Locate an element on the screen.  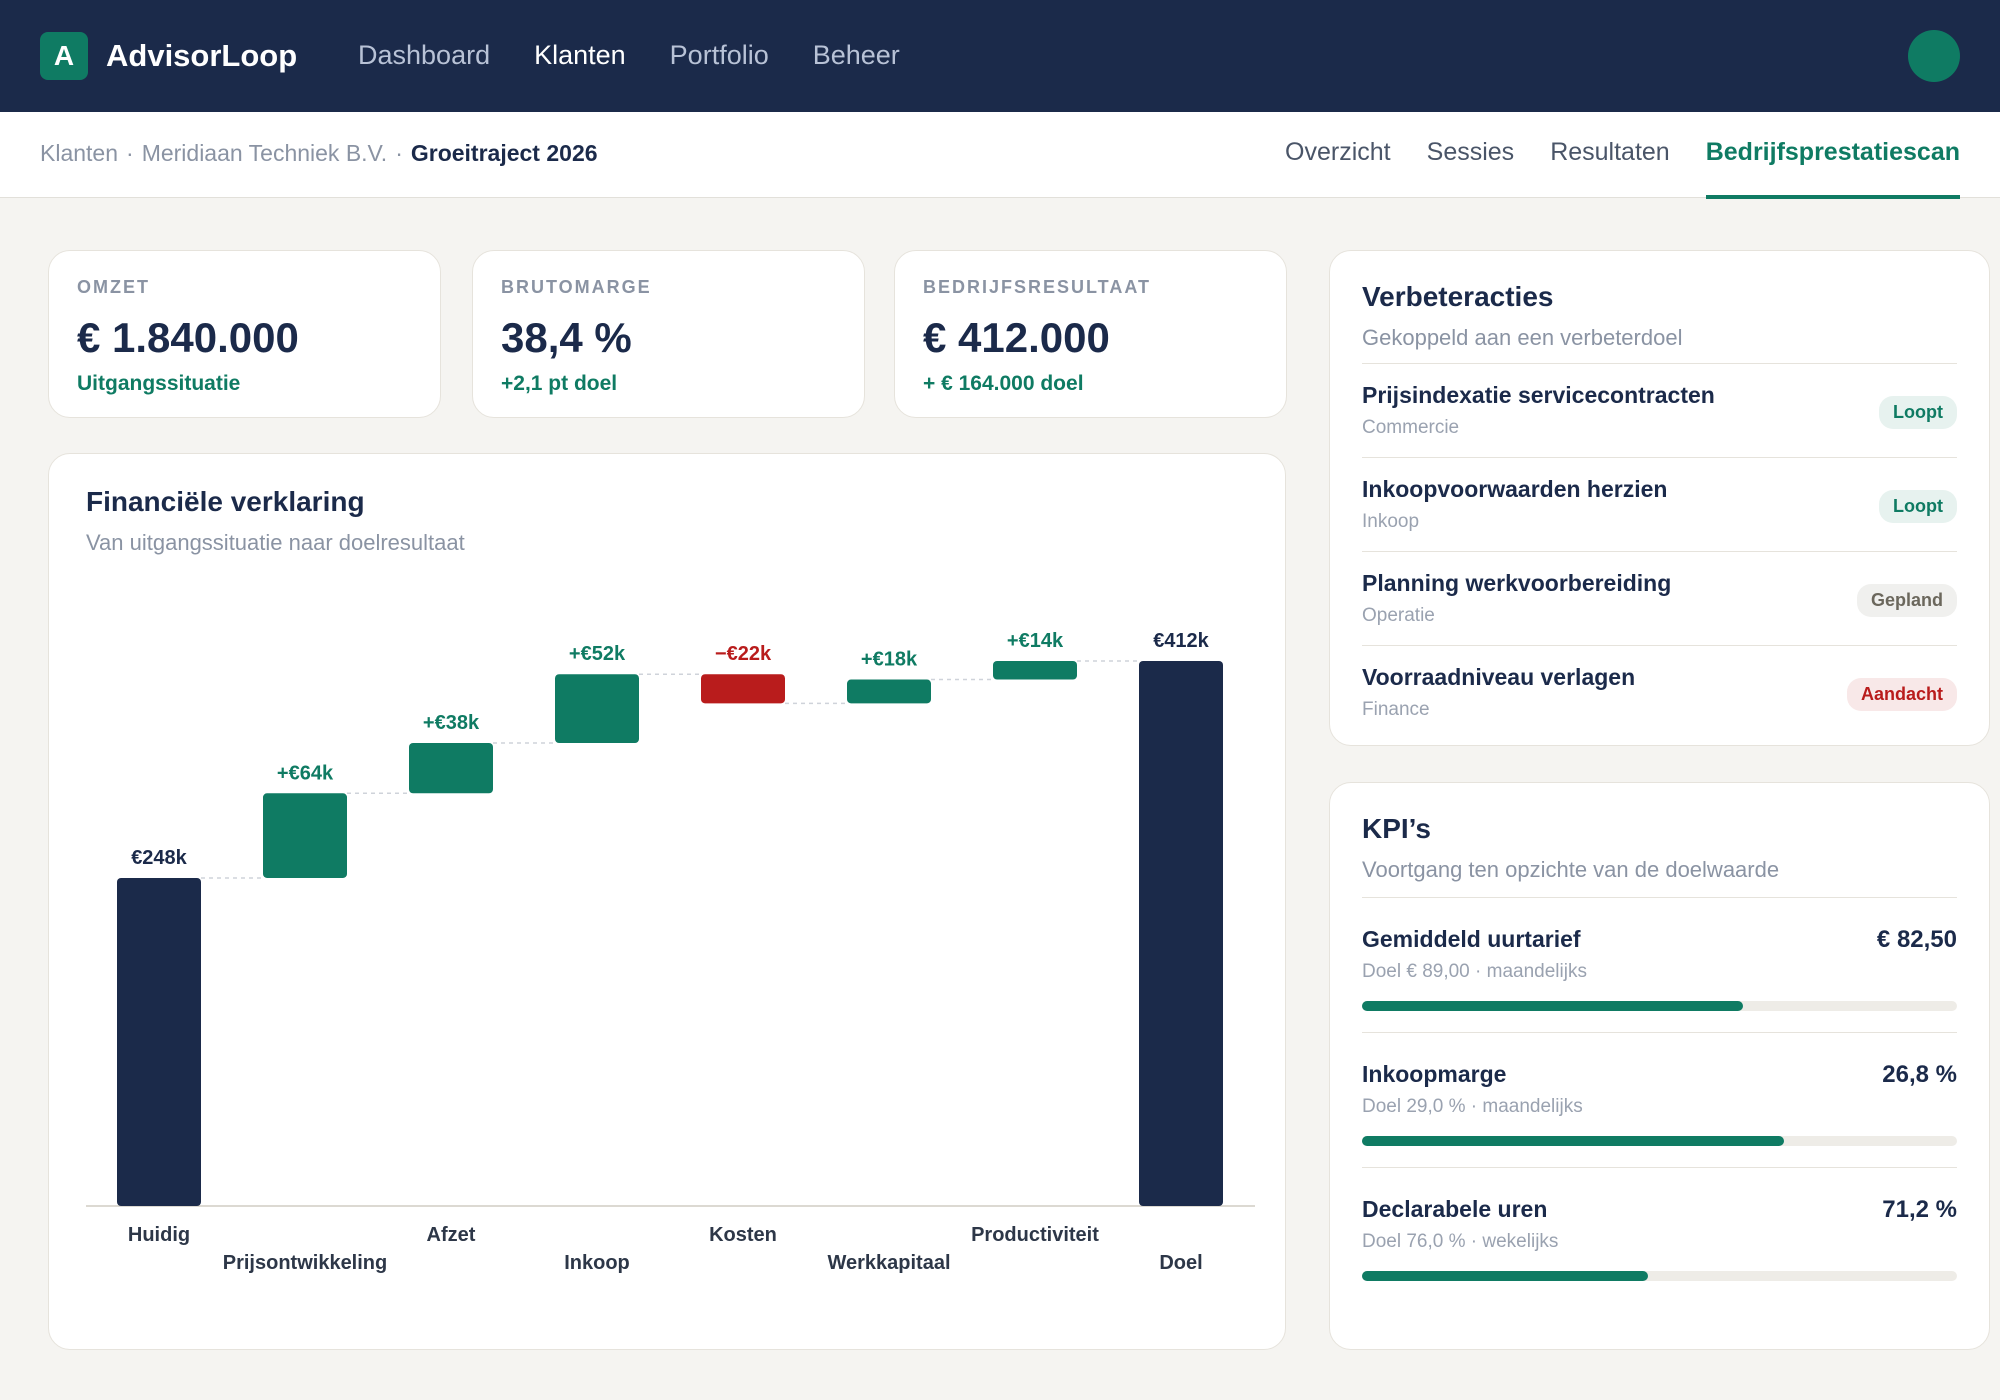
summary-card: OMZET € 1.840.000 Uitgangssituatie is located at coordinates (244, 334).